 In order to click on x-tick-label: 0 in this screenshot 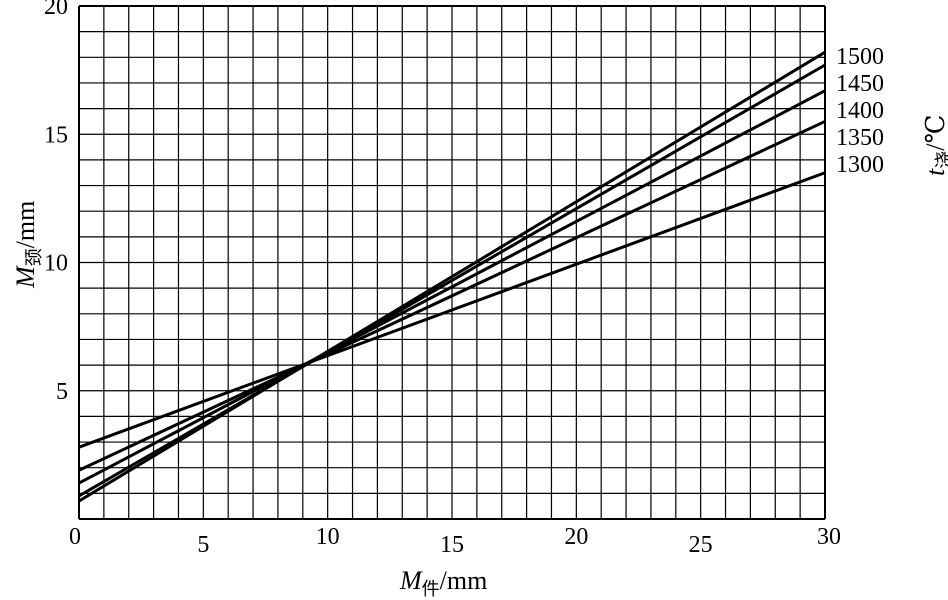, I will do `click(75, 537)`.